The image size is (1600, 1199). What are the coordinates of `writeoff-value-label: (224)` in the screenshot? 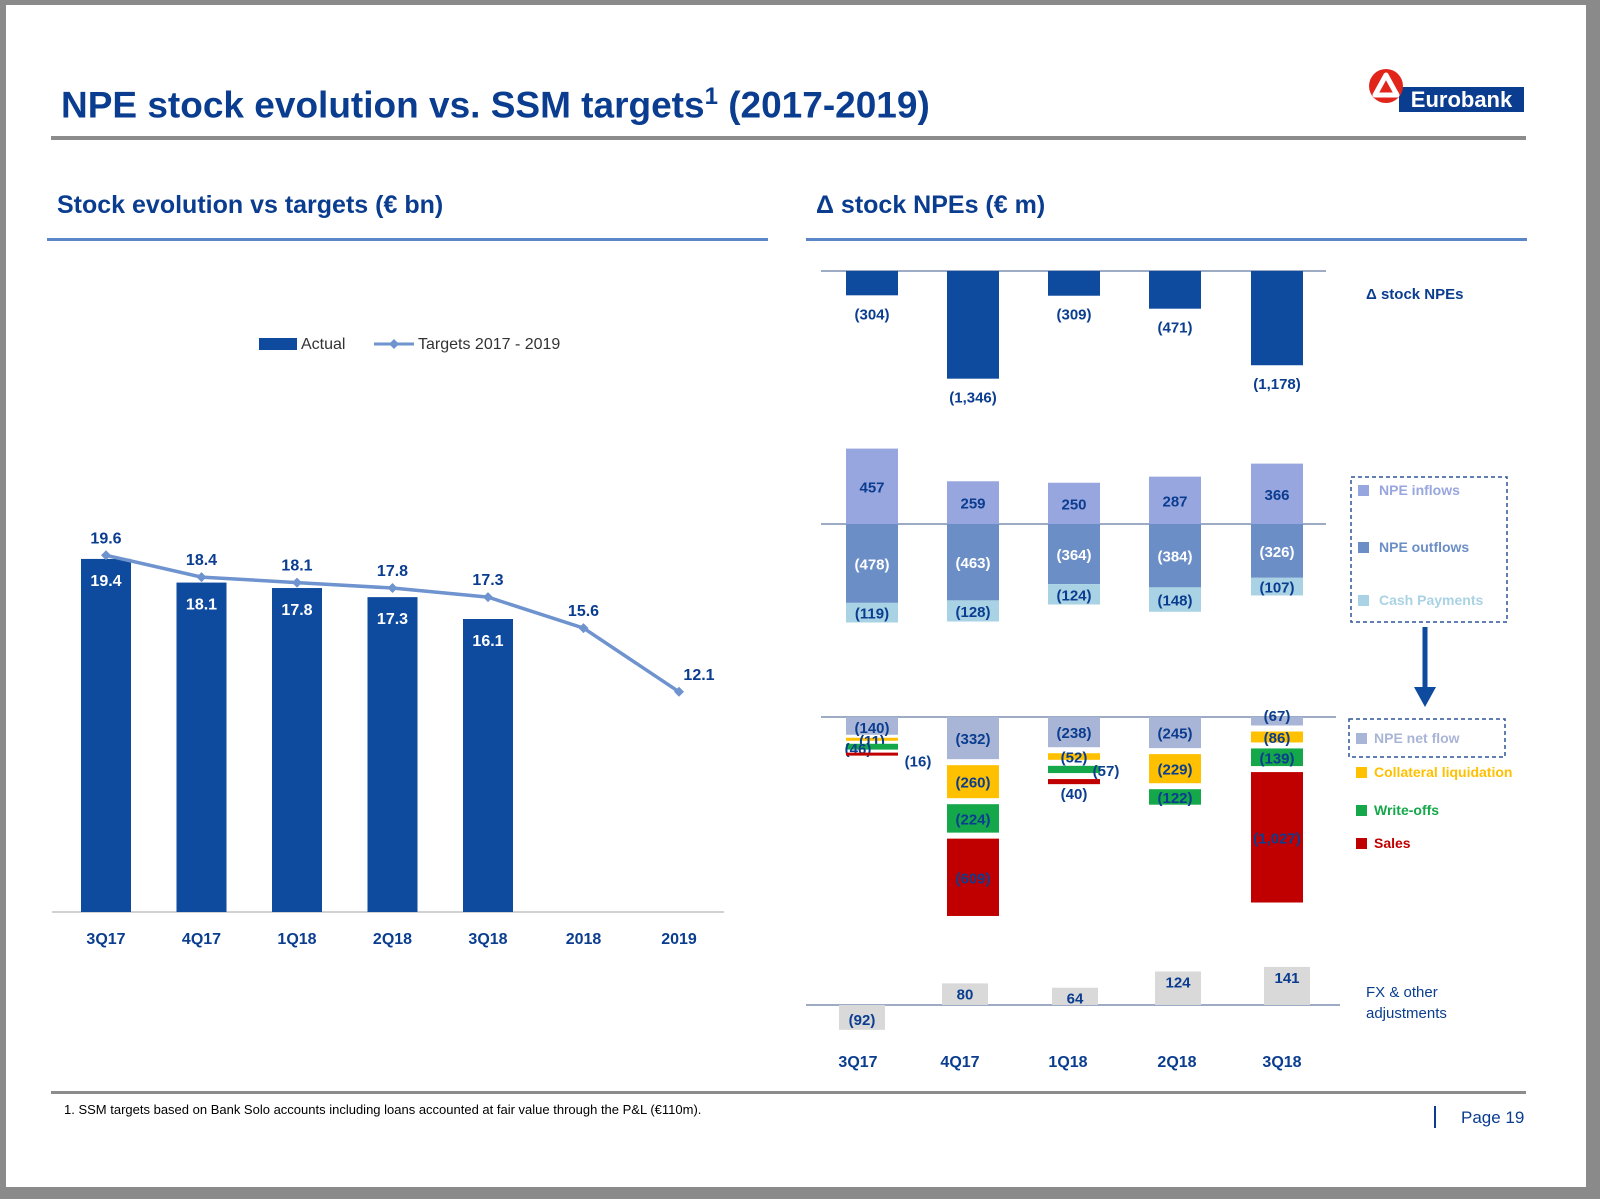 It's located at (972, 819).